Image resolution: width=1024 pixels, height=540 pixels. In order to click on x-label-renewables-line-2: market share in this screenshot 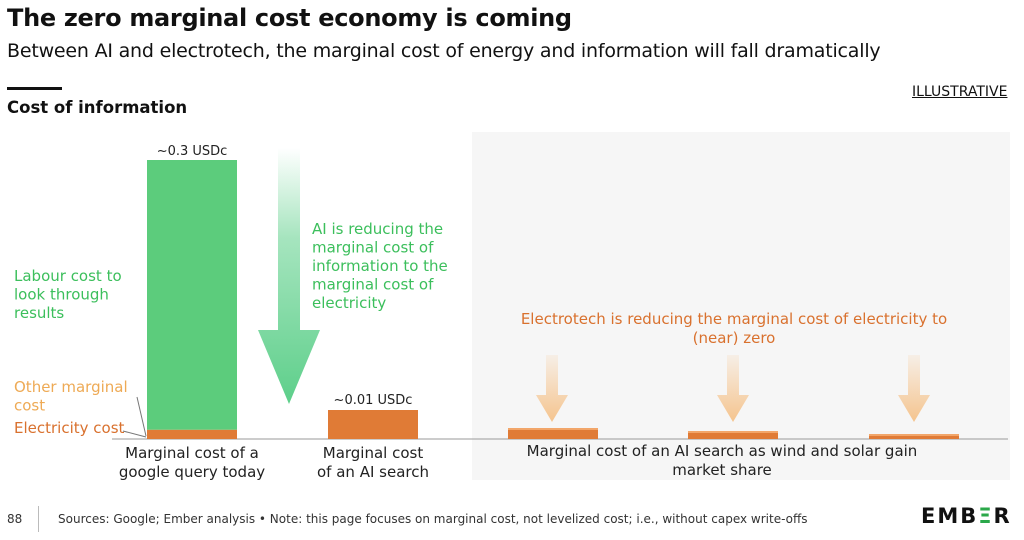, I will do `click(722, 470)`.